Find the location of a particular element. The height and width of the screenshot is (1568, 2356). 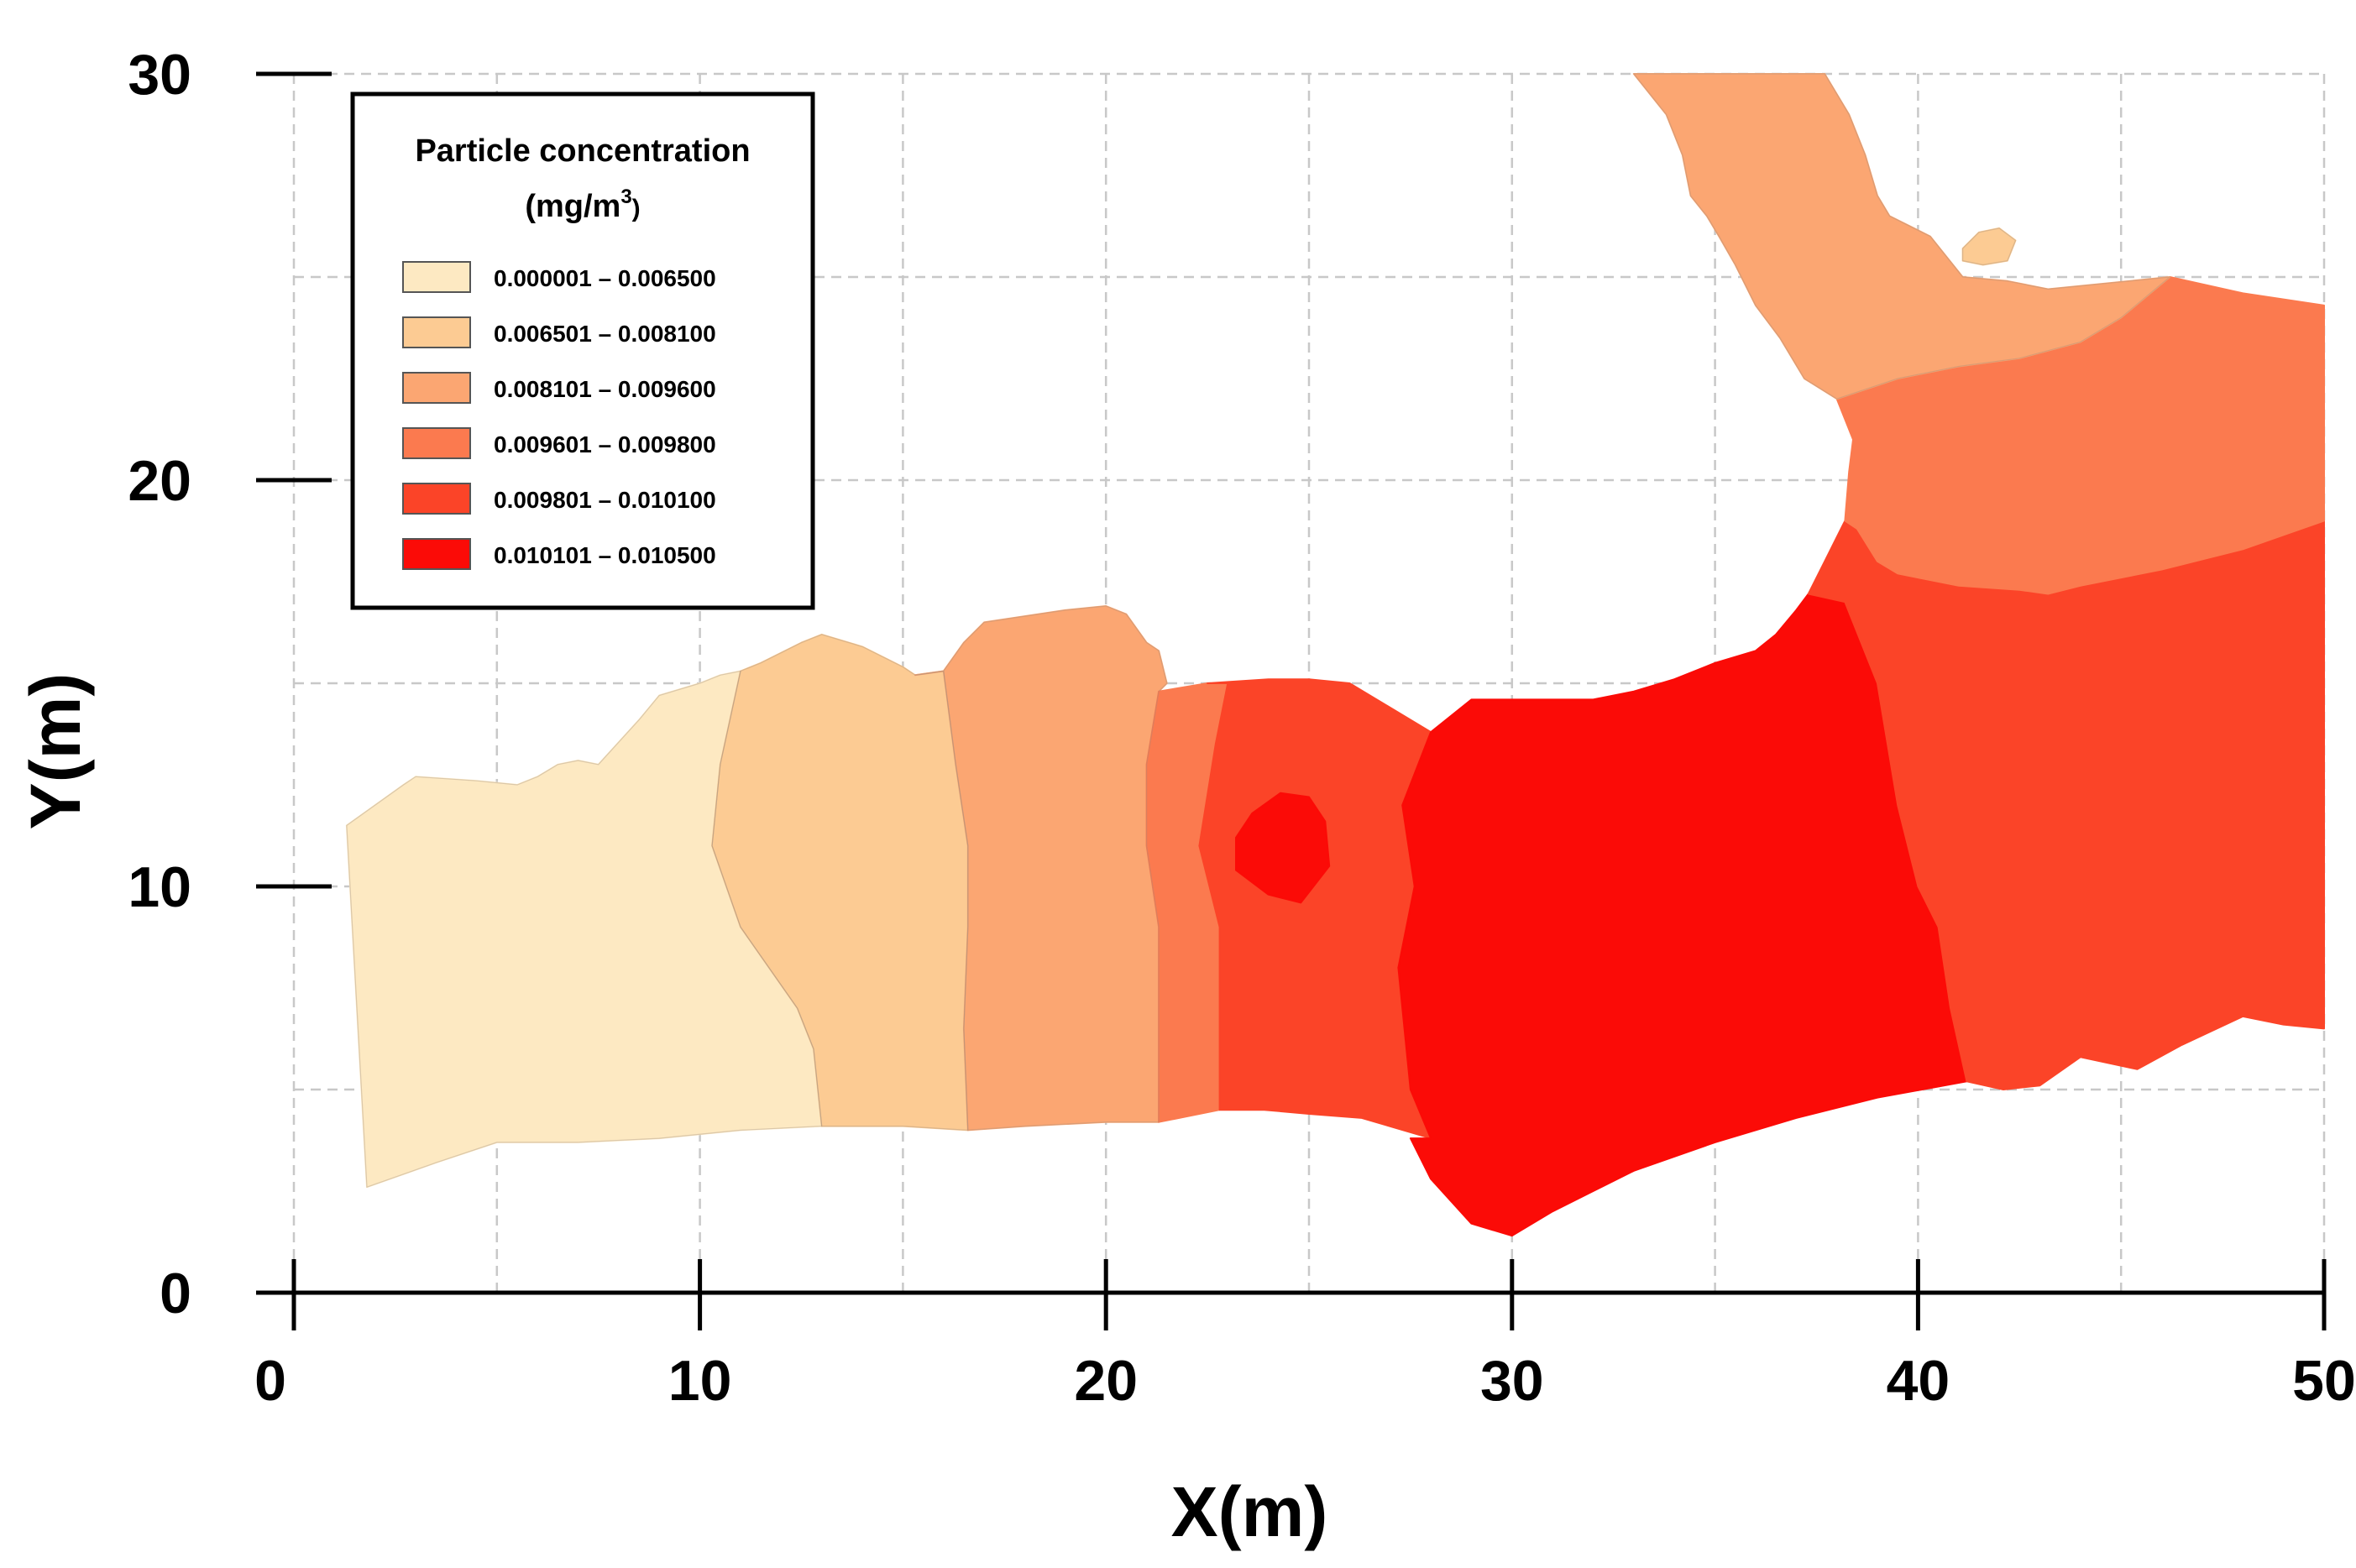

legend-unit-base: (mg/m is located at coordinates (572, 206).